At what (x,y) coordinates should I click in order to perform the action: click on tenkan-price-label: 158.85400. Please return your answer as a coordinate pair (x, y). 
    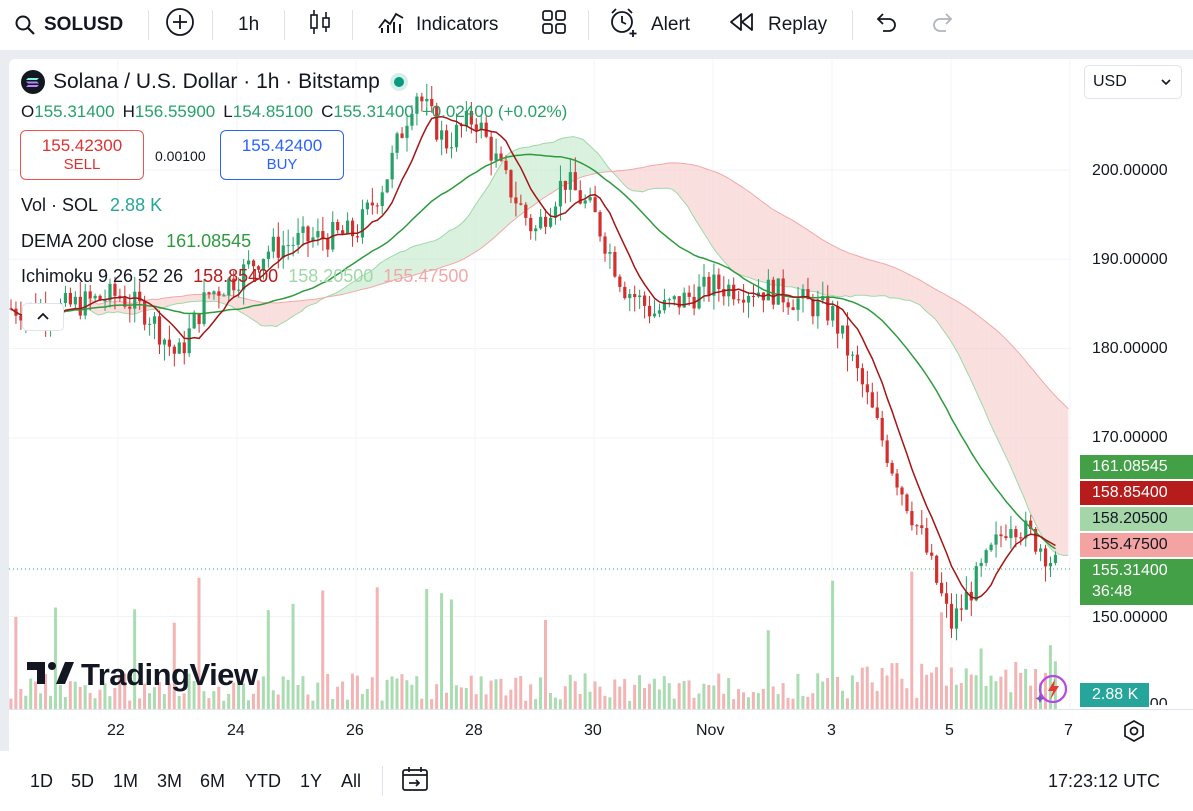
    Looking at the image, I should click on (1136, 493).